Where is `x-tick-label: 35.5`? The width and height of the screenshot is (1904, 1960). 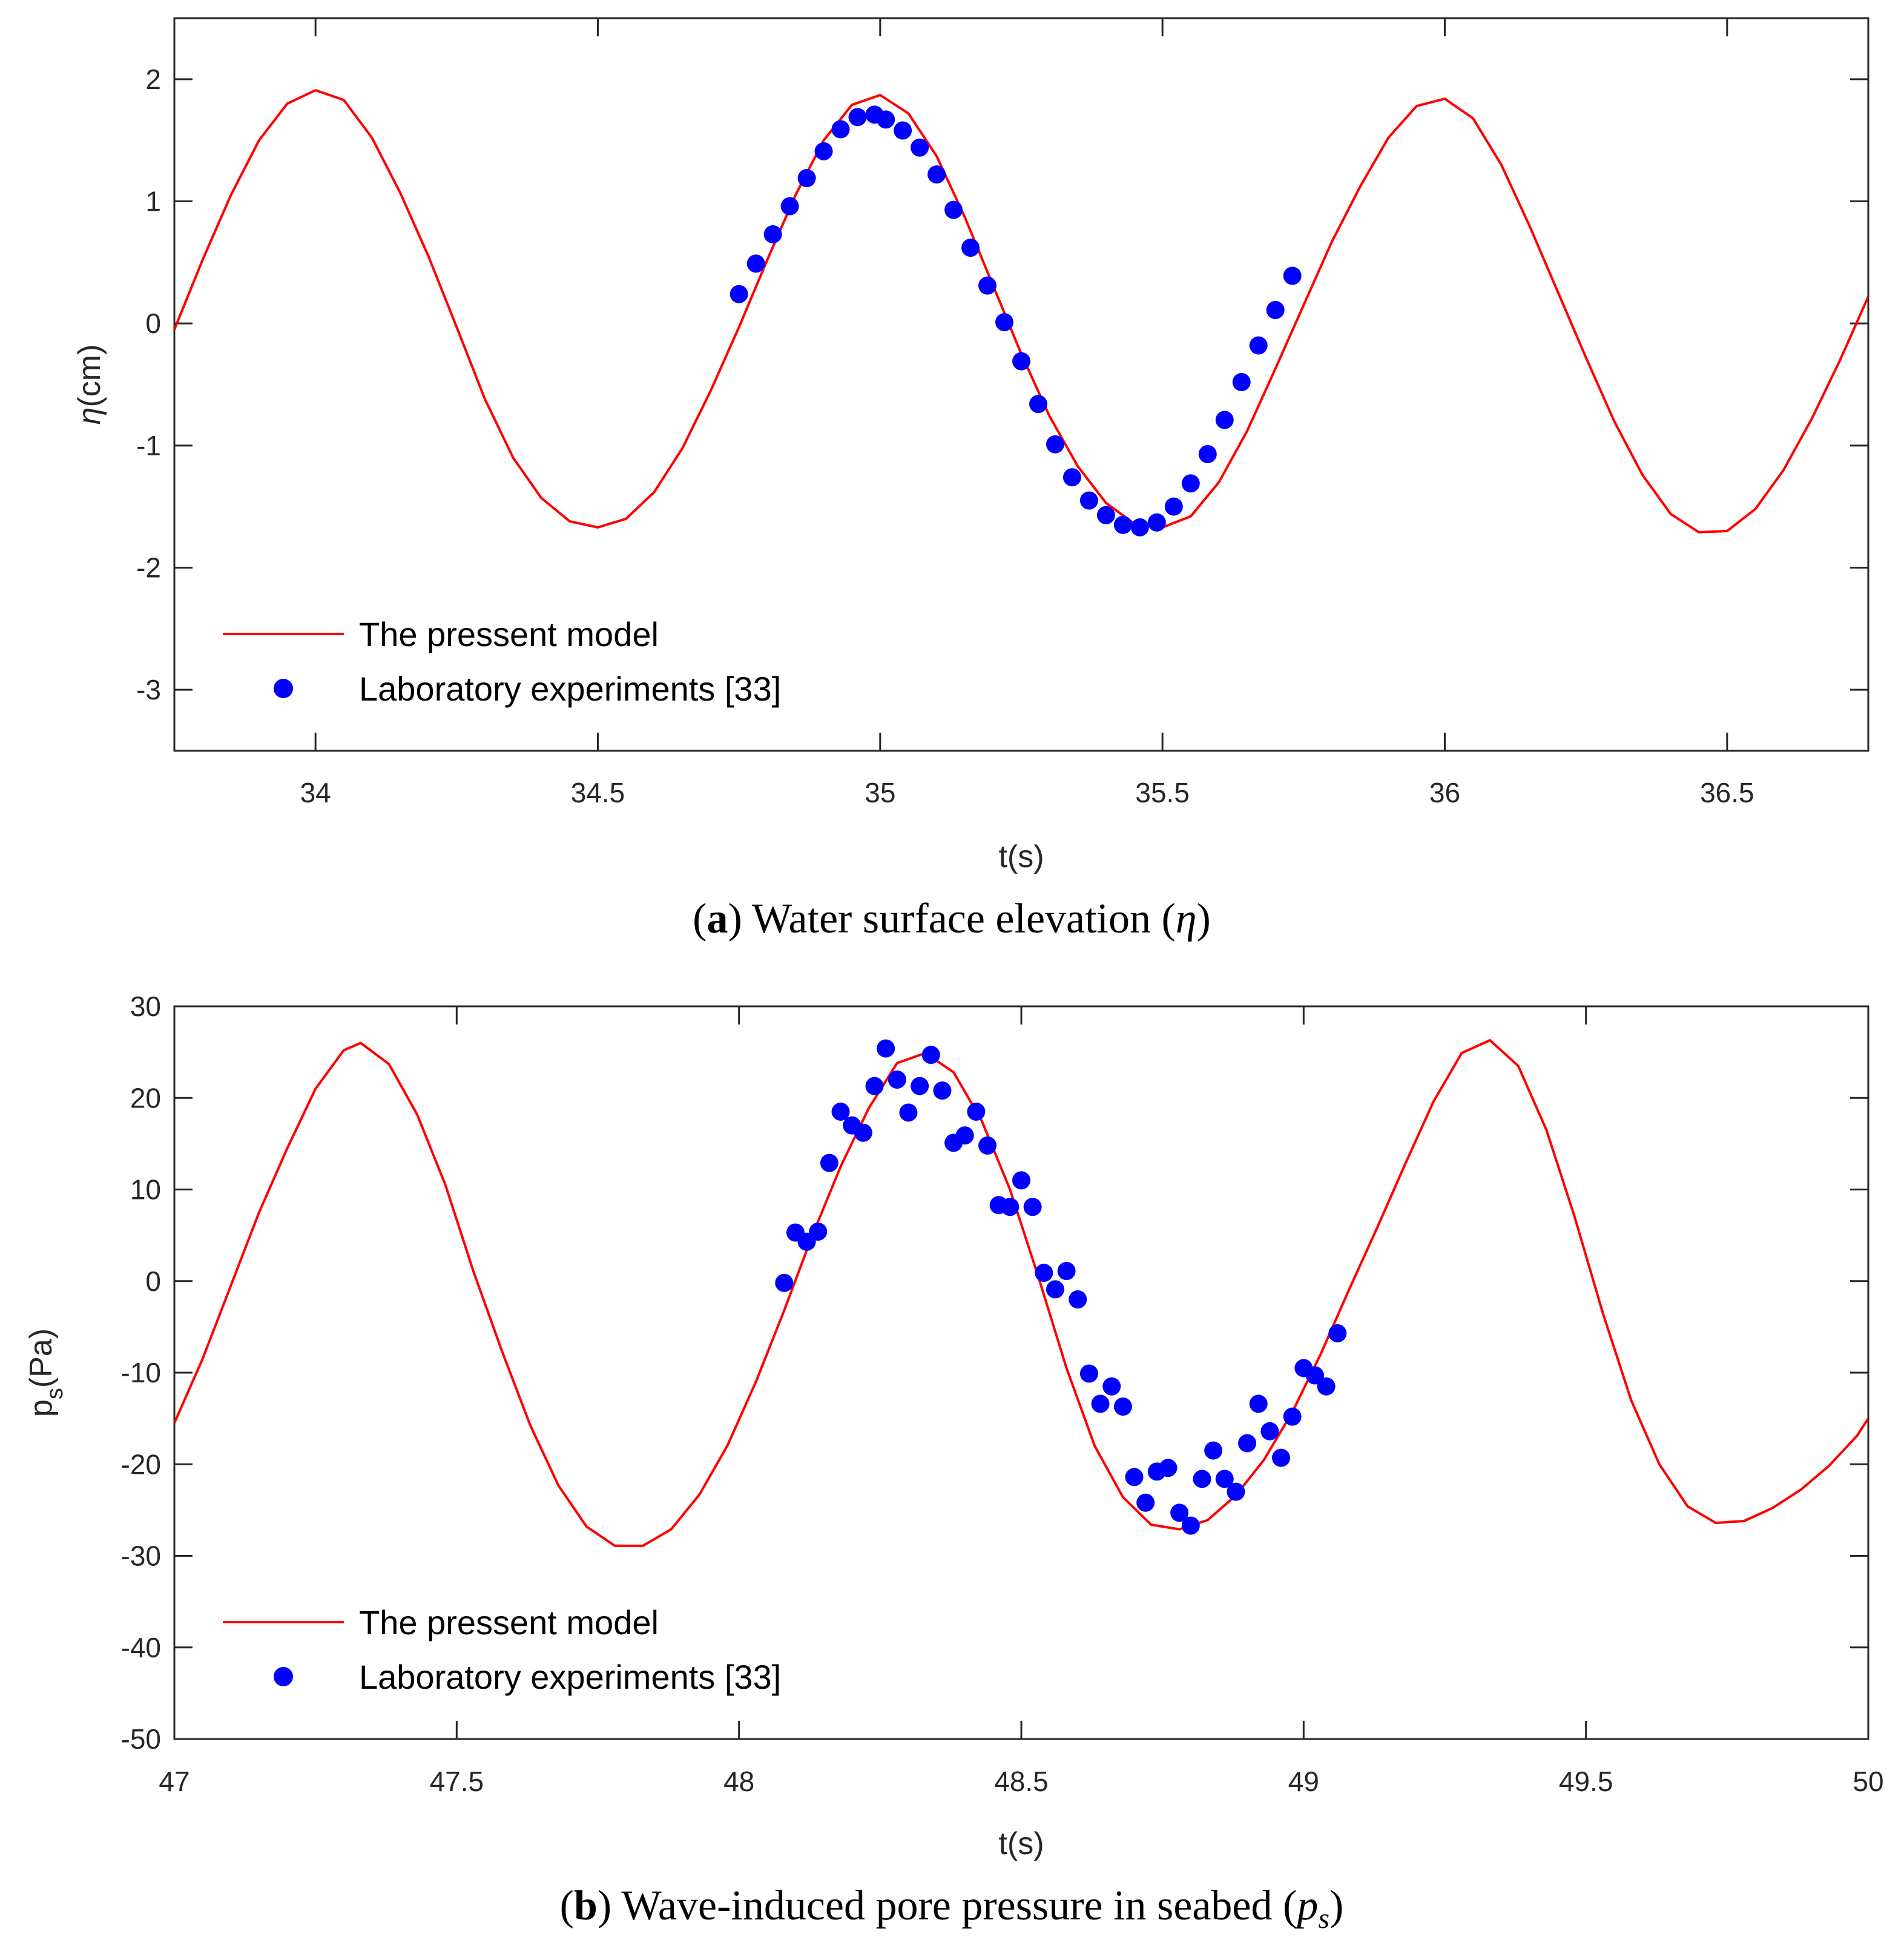
x-tick-label: 35.5 is located at coordinates (1162, 793).